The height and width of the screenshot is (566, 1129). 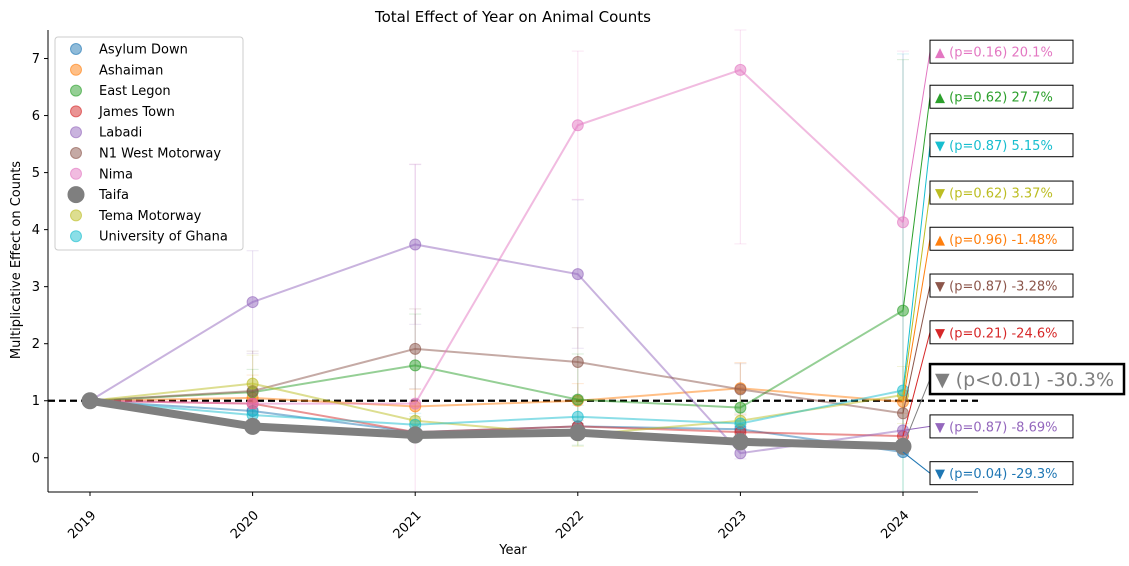 What do you see at coordinates (570, 525) in the screenshot?
I see `x-tick-label: 2022` at bounding box center [570, 525].